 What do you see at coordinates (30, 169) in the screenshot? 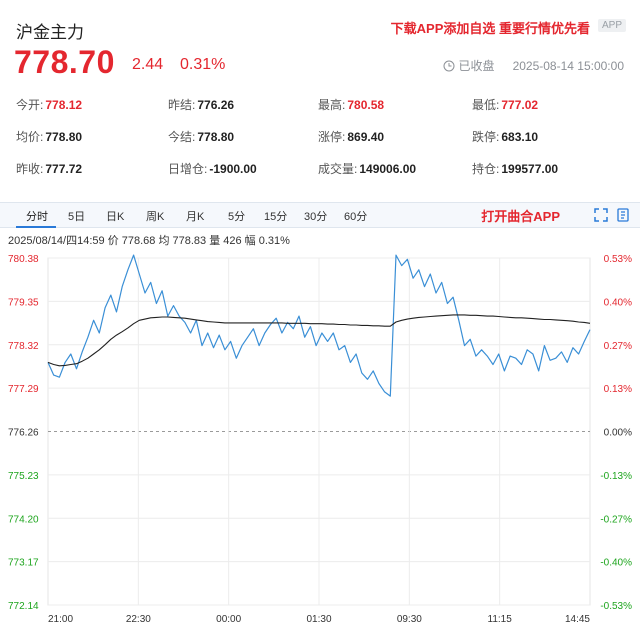
I see `stat-label: 昨收:` at bounding box center [30, 169].